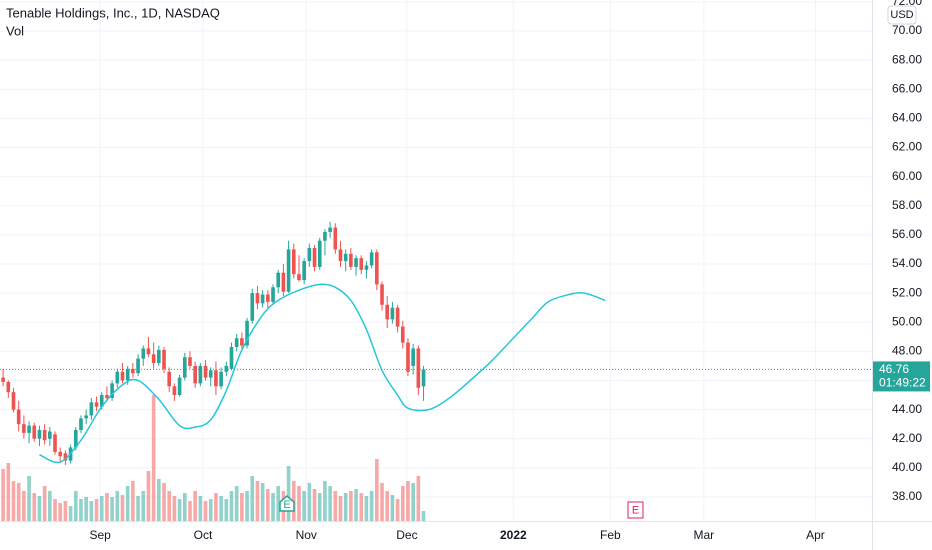  What do you see at coordinates (907, 321) in the screenshot?
I see `y-tick-label: 50.00` at bounding box center [907, 321].